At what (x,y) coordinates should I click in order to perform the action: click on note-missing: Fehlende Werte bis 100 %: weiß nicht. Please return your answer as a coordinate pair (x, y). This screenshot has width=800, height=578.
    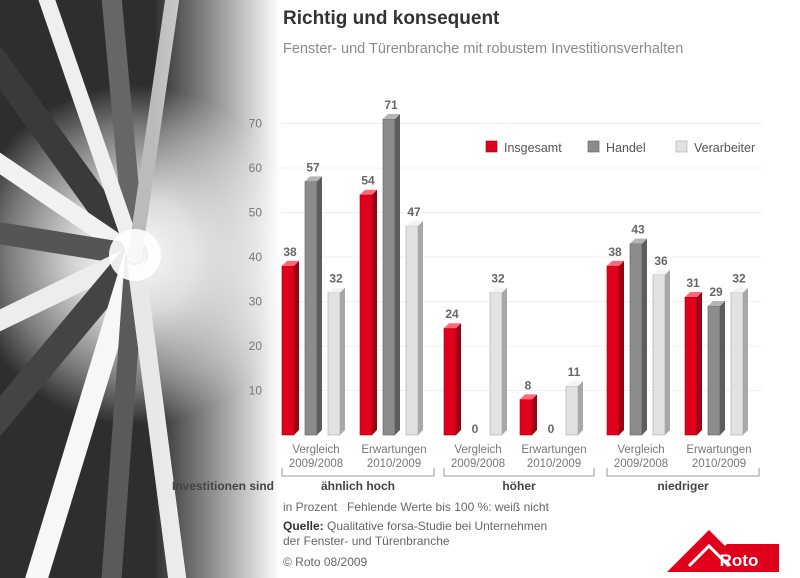
    Looking at the image, I should click on (448, 507).